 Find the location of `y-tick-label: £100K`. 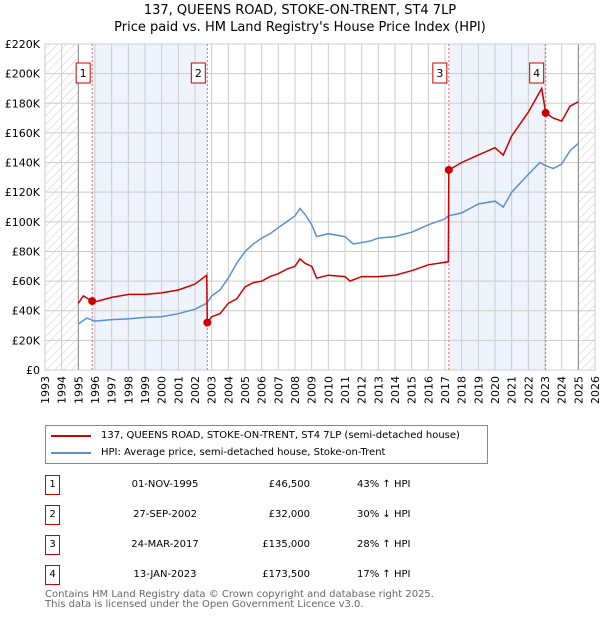

y-tick-label: £100K is located at coordinates (23, 222).